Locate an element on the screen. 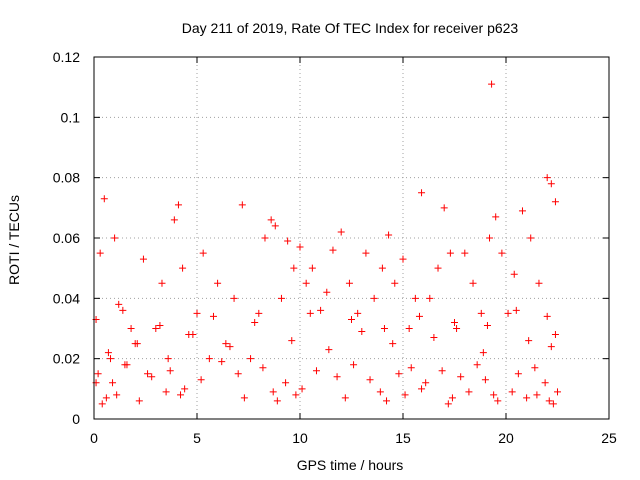 The height and width of the screenshot is (480, 640). x-tick-labels: 0 5 10 15 20 25 is located at coordinates (353, 438).